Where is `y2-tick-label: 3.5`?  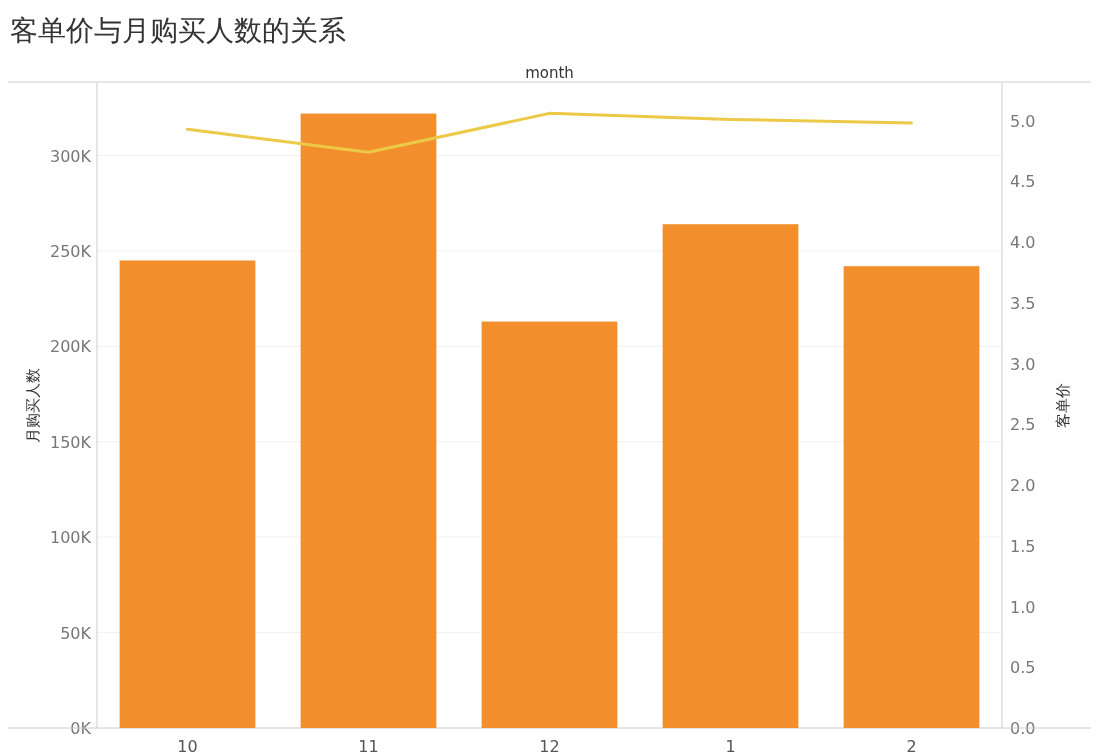
y2-tick-label: 3.5 is located at coordinates (1023, 303).